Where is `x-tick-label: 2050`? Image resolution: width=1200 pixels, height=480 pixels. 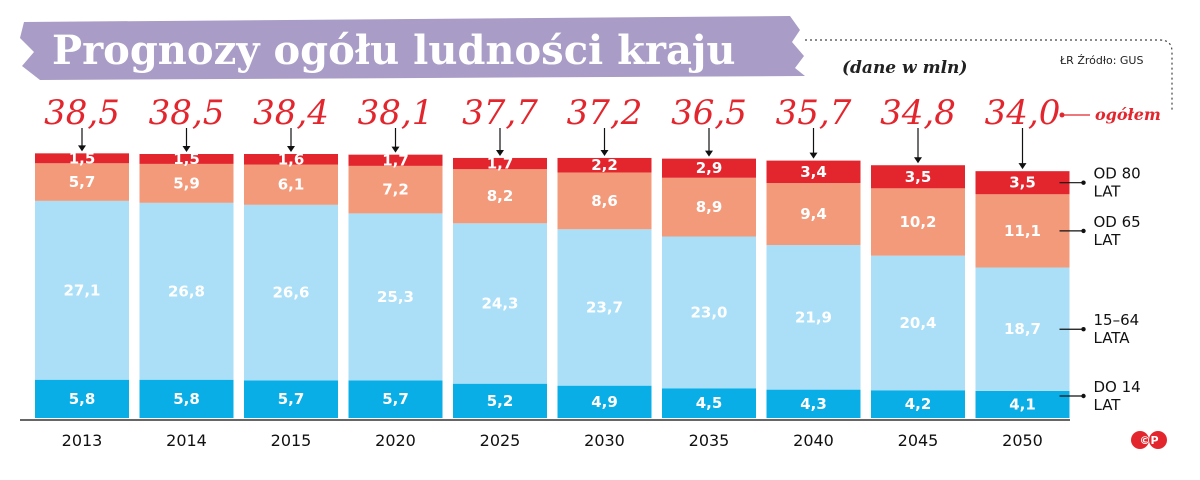 x-tick-label: 2050 is located at coordinates (1022, 440).